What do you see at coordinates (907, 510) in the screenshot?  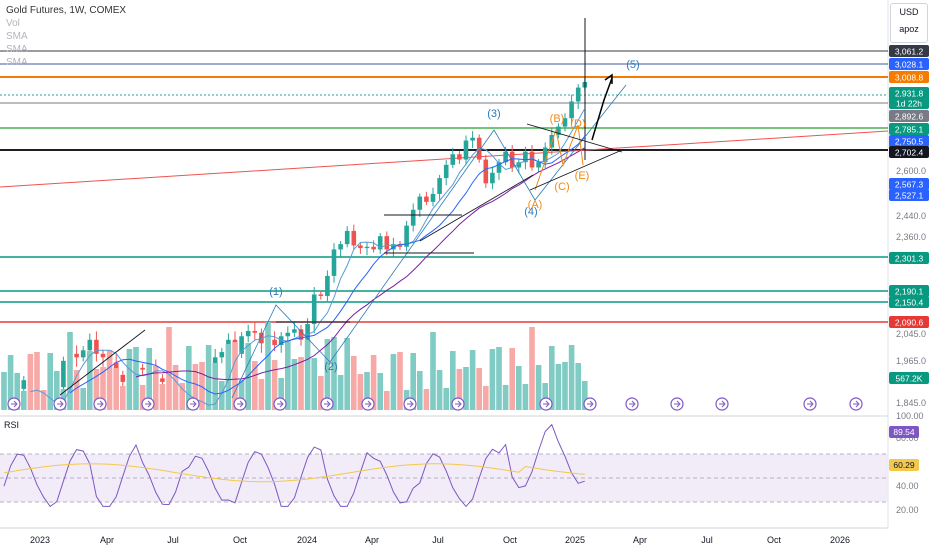 I see `rsi-tick-label: 20.00` at bounding box center [907, 510].